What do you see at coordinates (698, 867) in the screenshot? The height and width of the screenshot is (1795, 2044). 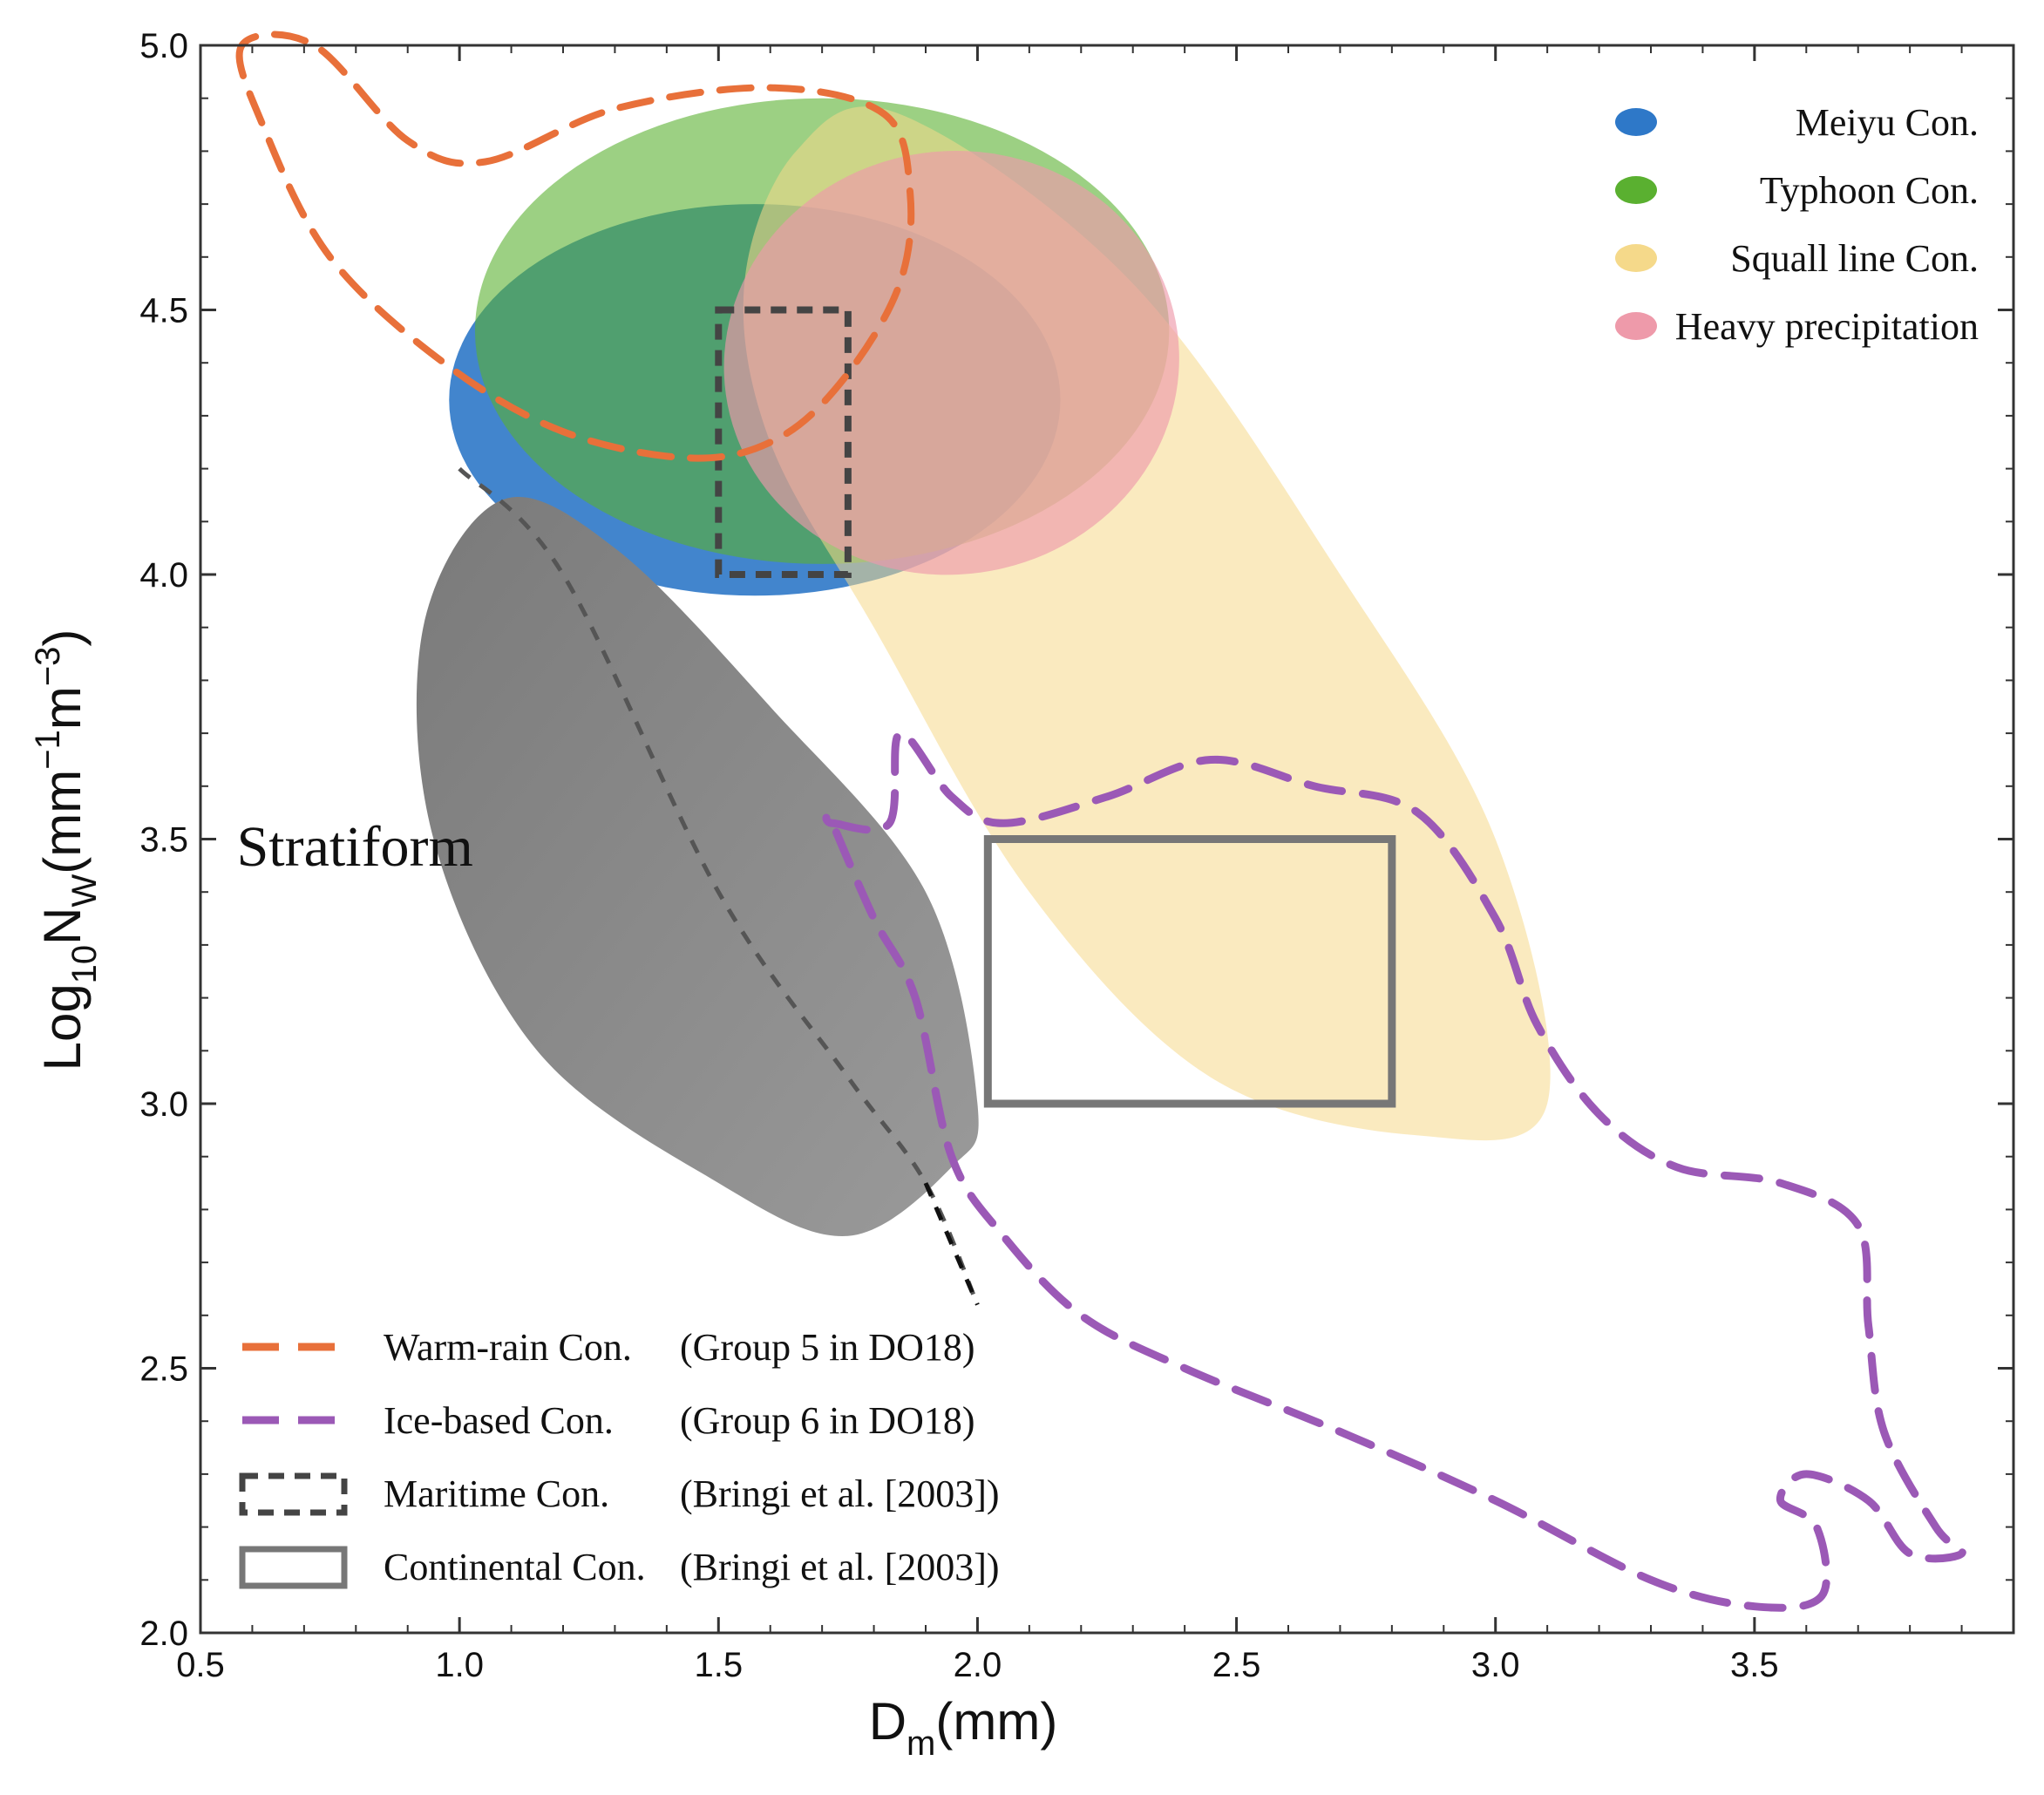 I see `stratiform-region` at bounding box center [698, 867].